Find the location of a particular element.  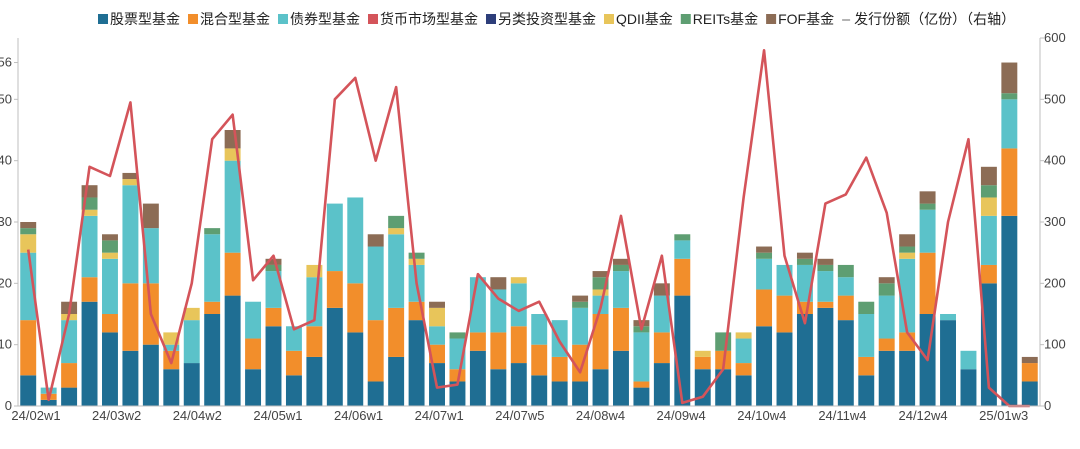

legend-item-8: 发行份额（亿份）（右轴） is located at coordinates (928, 19).